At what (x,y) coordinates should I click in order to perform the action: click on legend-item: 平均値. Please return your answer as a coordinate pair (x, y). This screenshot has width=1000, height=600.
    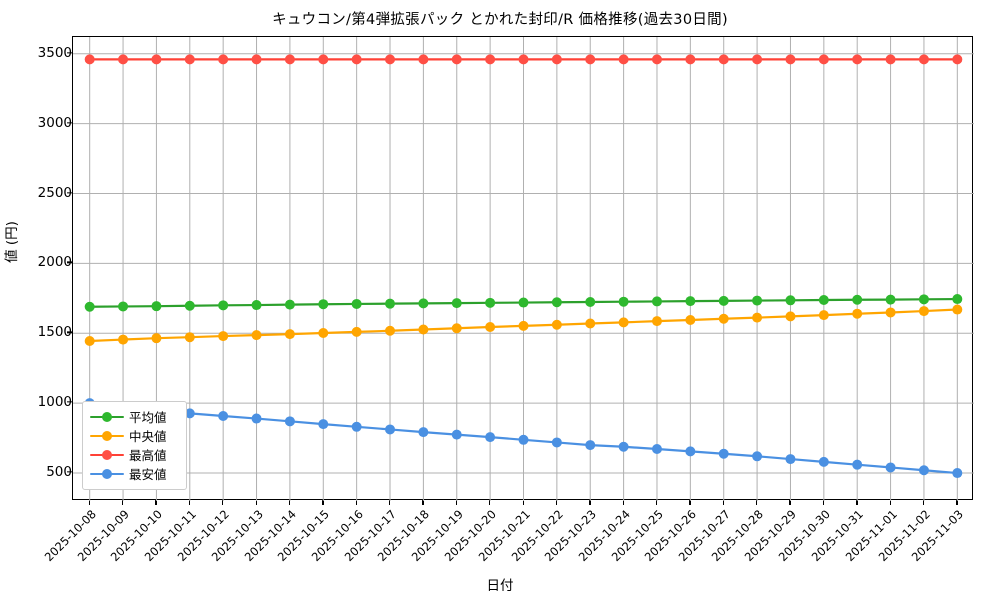
    Looking at the image, I should click on (134, 416).